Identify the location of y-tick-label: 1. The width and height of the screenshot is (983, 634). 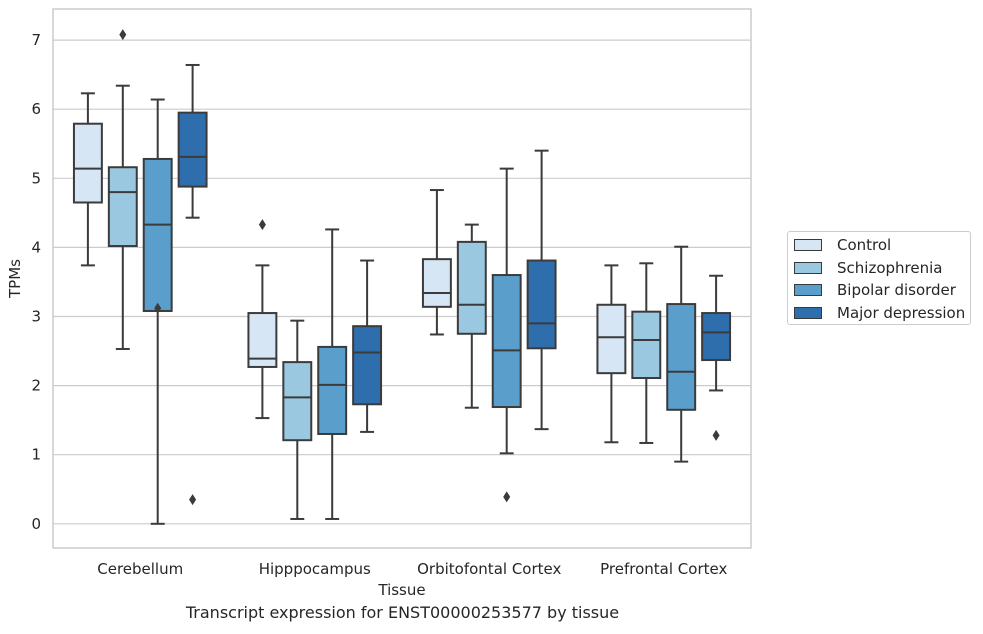
(36, 455).